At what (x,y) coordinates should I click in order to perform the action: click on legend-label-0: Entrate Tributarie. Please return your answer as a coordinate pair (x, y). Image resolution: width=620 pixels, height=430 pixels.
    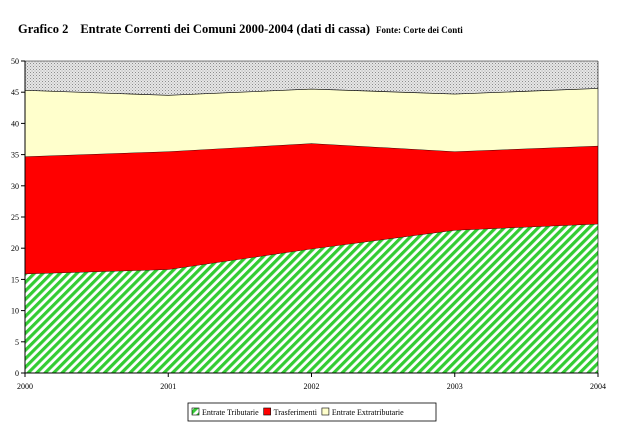
    Looking at the image, I should click on (230, 412).